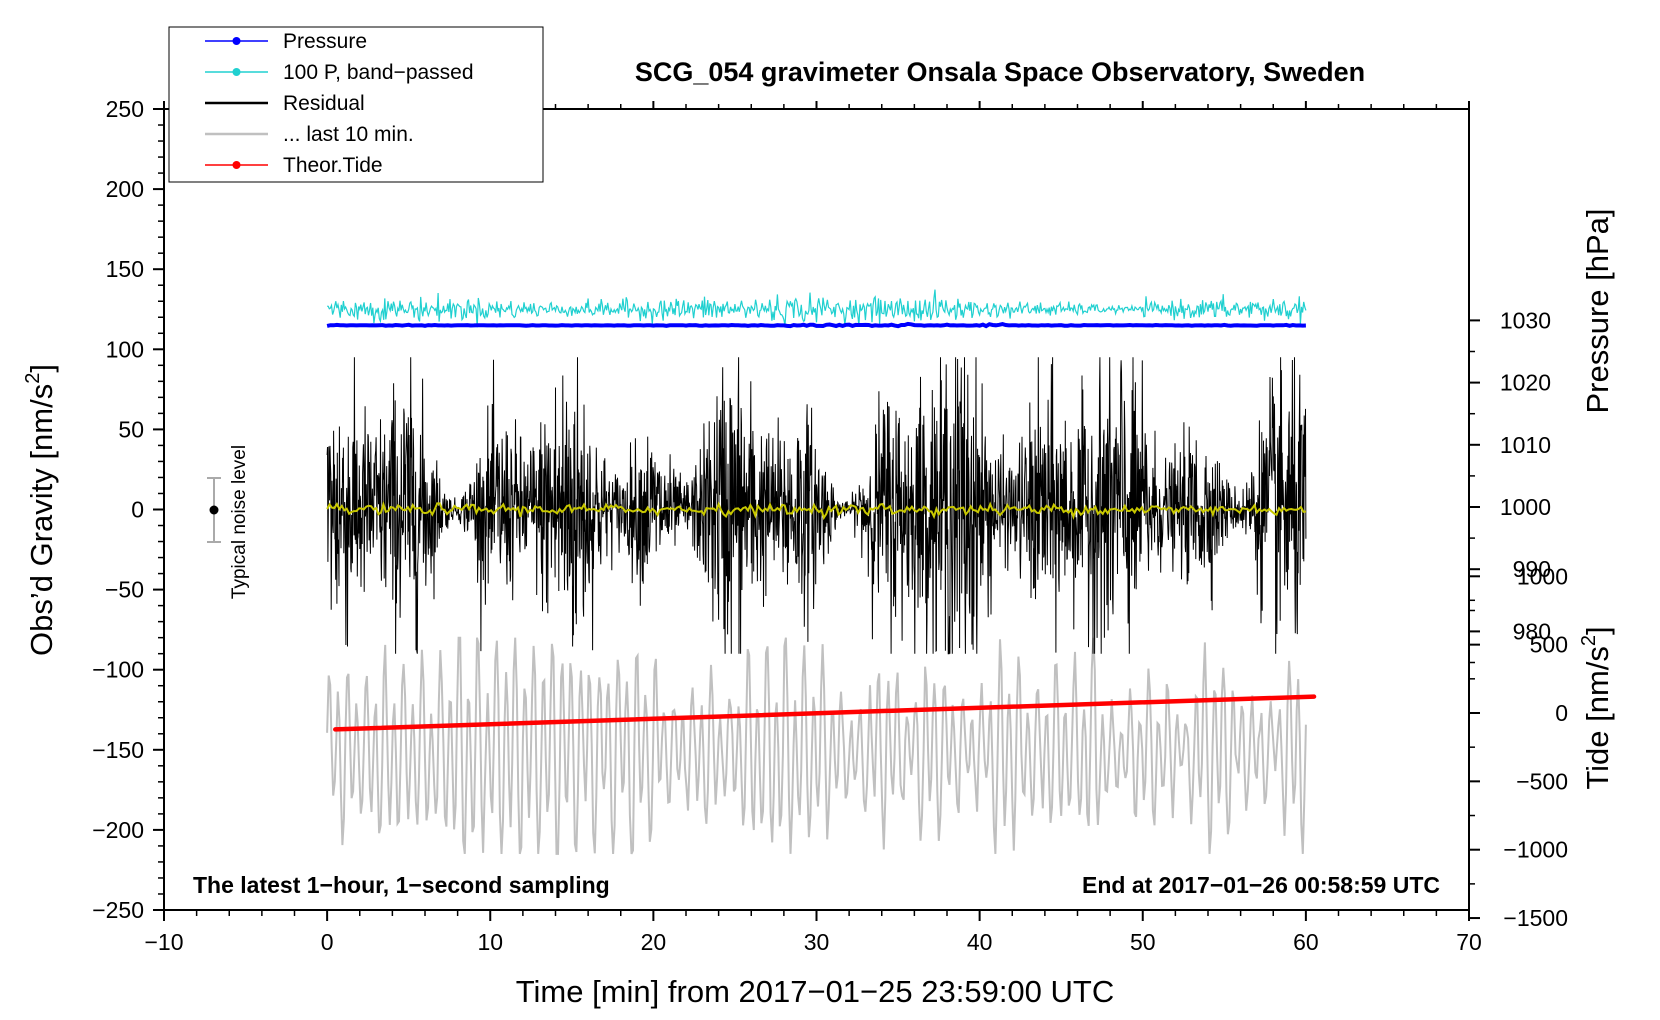 This screenshot has width=1660, height=1020. I want to click on x-tick-label: 70, so click(1469, 942).